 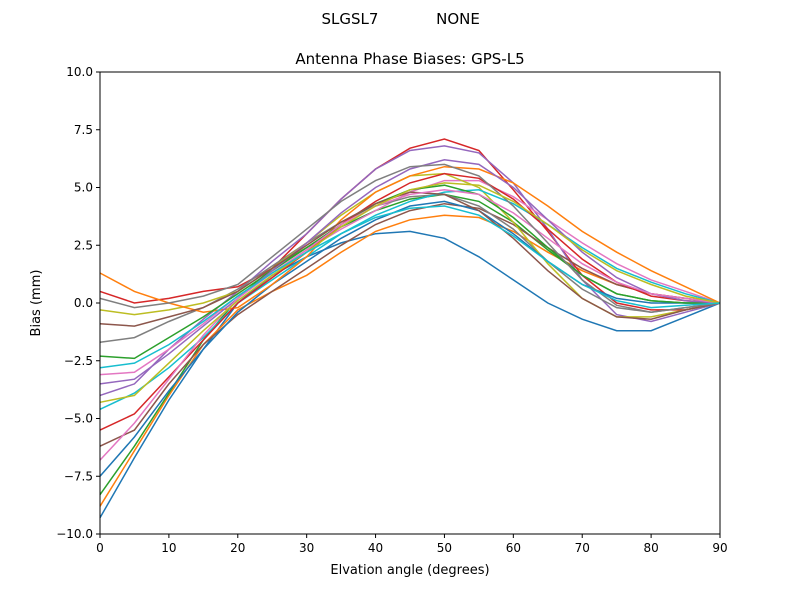 What do you see at coordinates (582, 548) in the screenshot?
I see `x-tick-label: 70` at bounding box center [582, 548].